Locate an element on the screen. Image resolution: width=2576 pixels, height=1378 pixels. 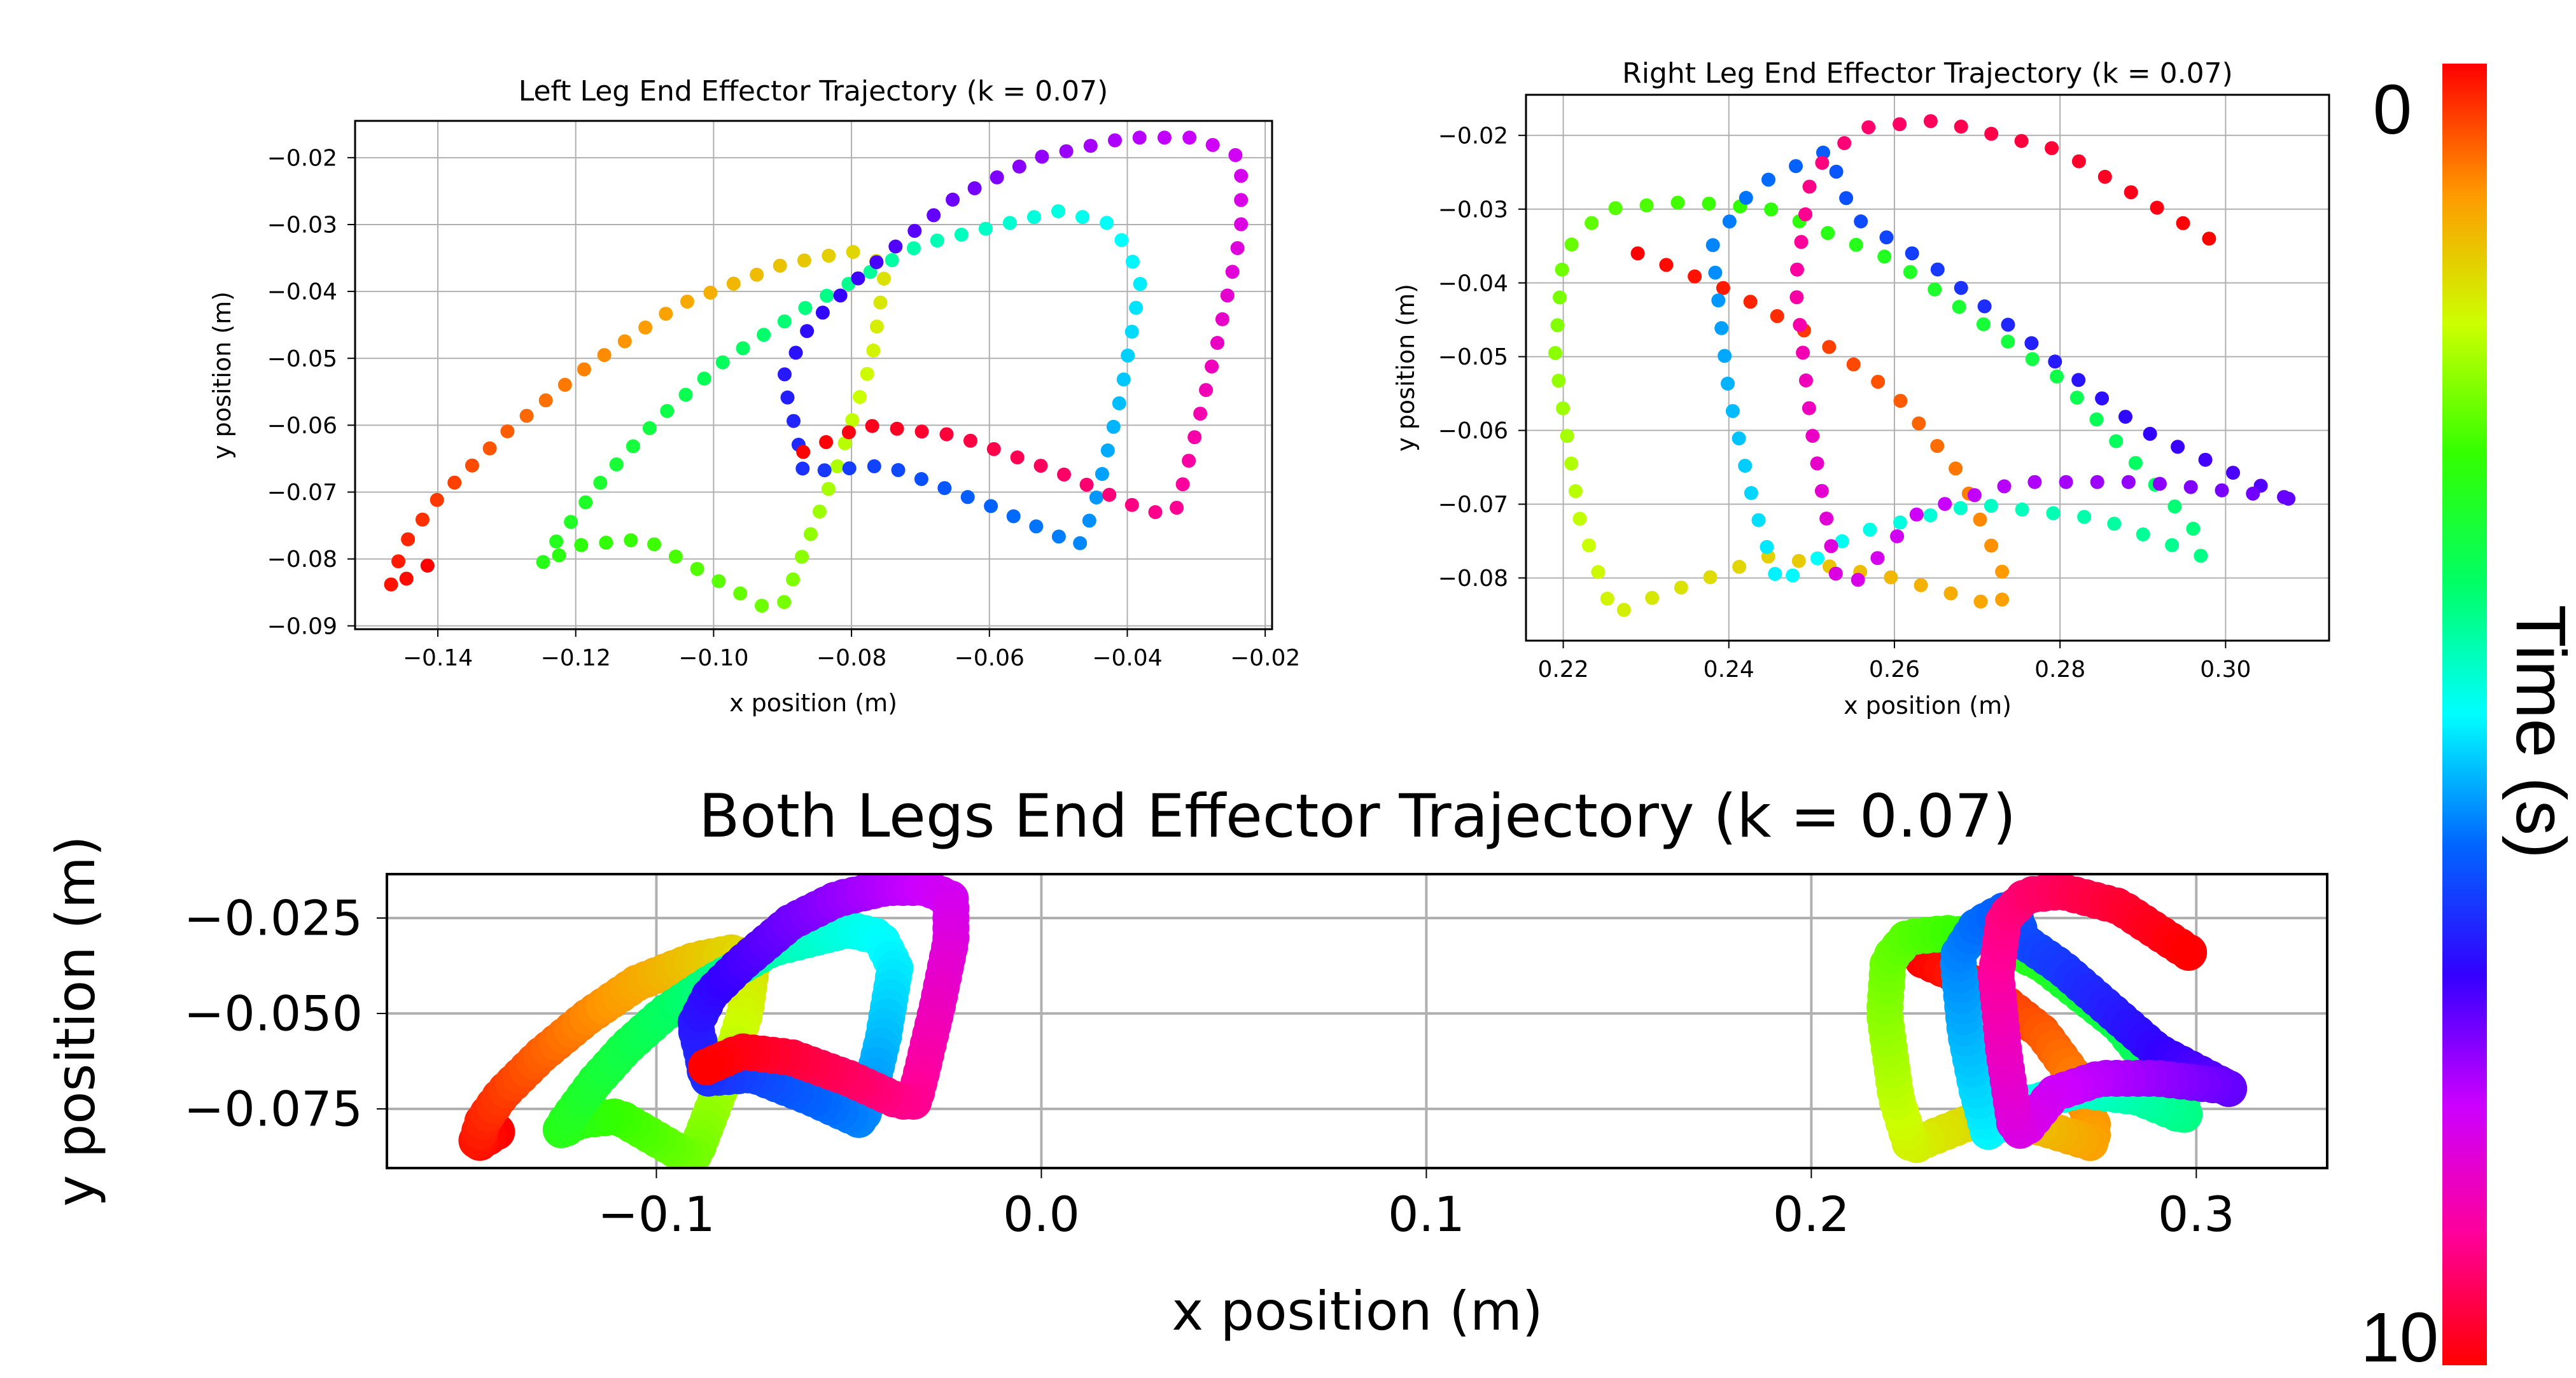
right-y-ticks: −0.02 −0.03 −0.04 −0.05 −0.06 −0.07 −0.08 is located at coordinates (1482, 358).